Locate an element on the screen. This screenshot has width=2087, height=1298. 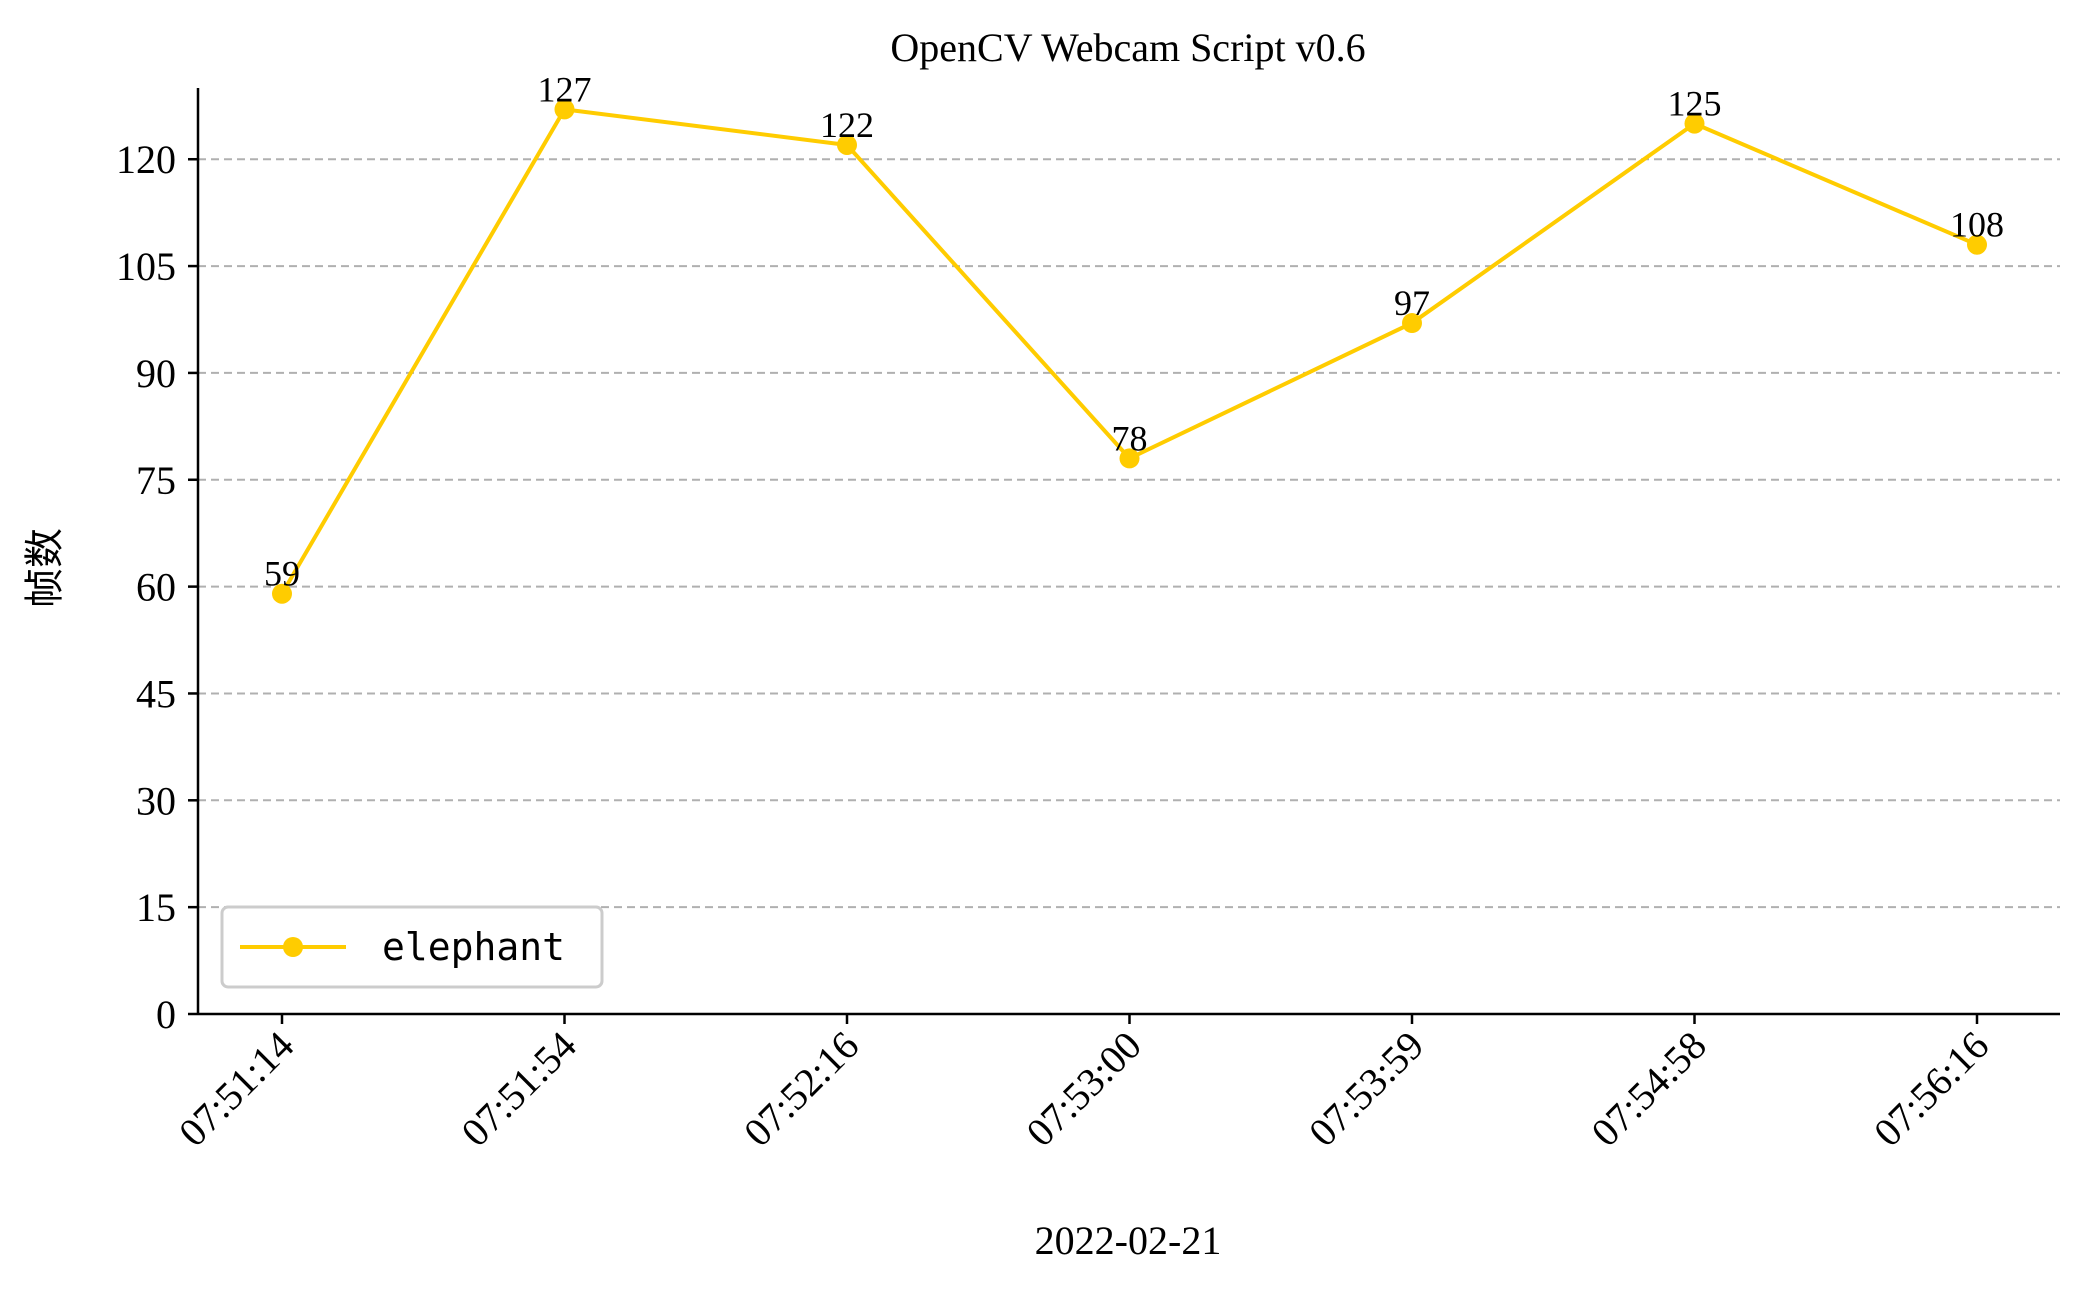
y-tick-label: 30 is located at coordinates (156, 800).